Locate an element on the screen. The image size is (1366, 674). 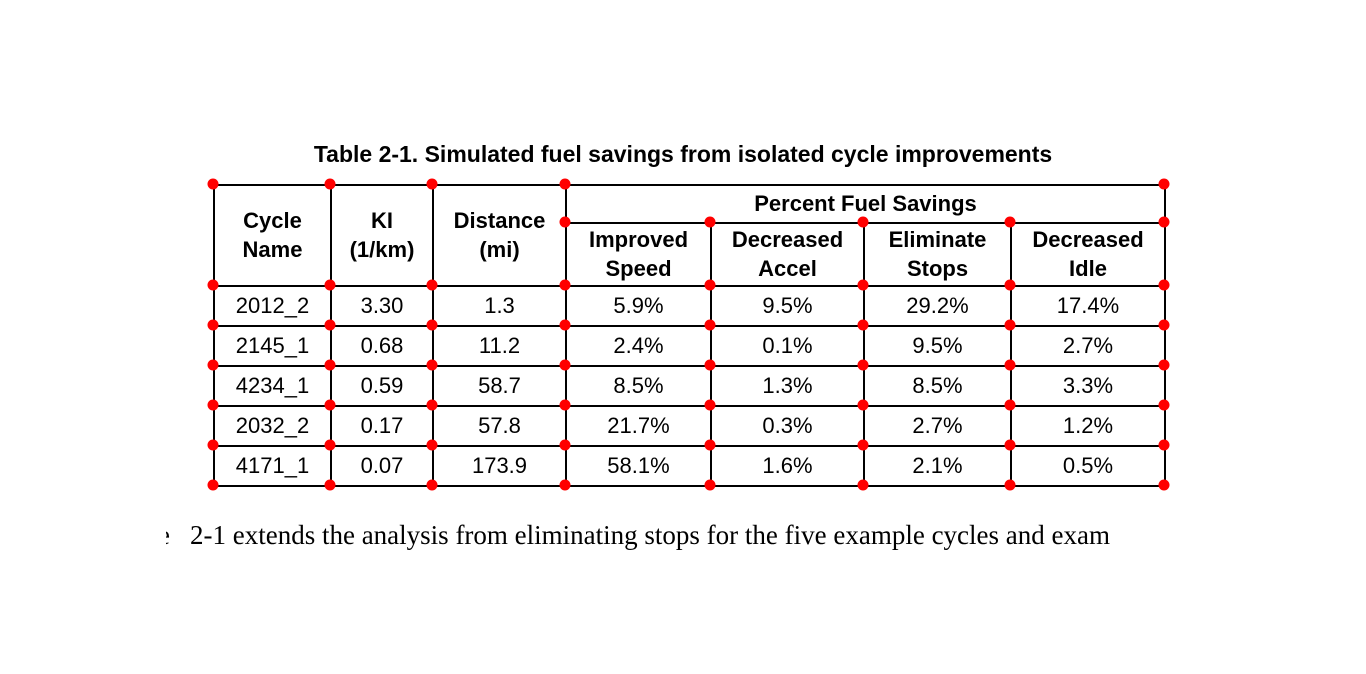
table-cell: 2012_2 is located at coordinates (272, 306).